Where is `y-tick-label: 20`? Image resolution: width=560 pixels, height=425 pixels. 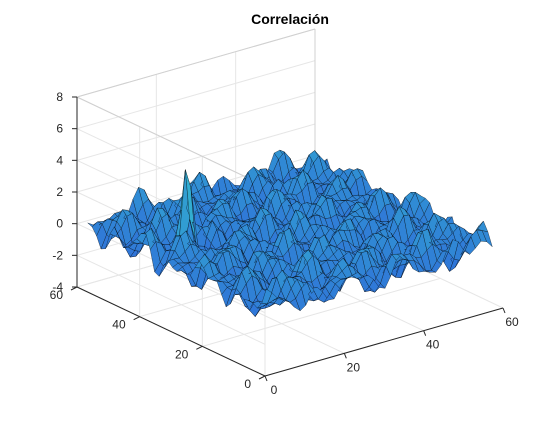 y-tick-label: 20 is located at coordinates (182, 354).